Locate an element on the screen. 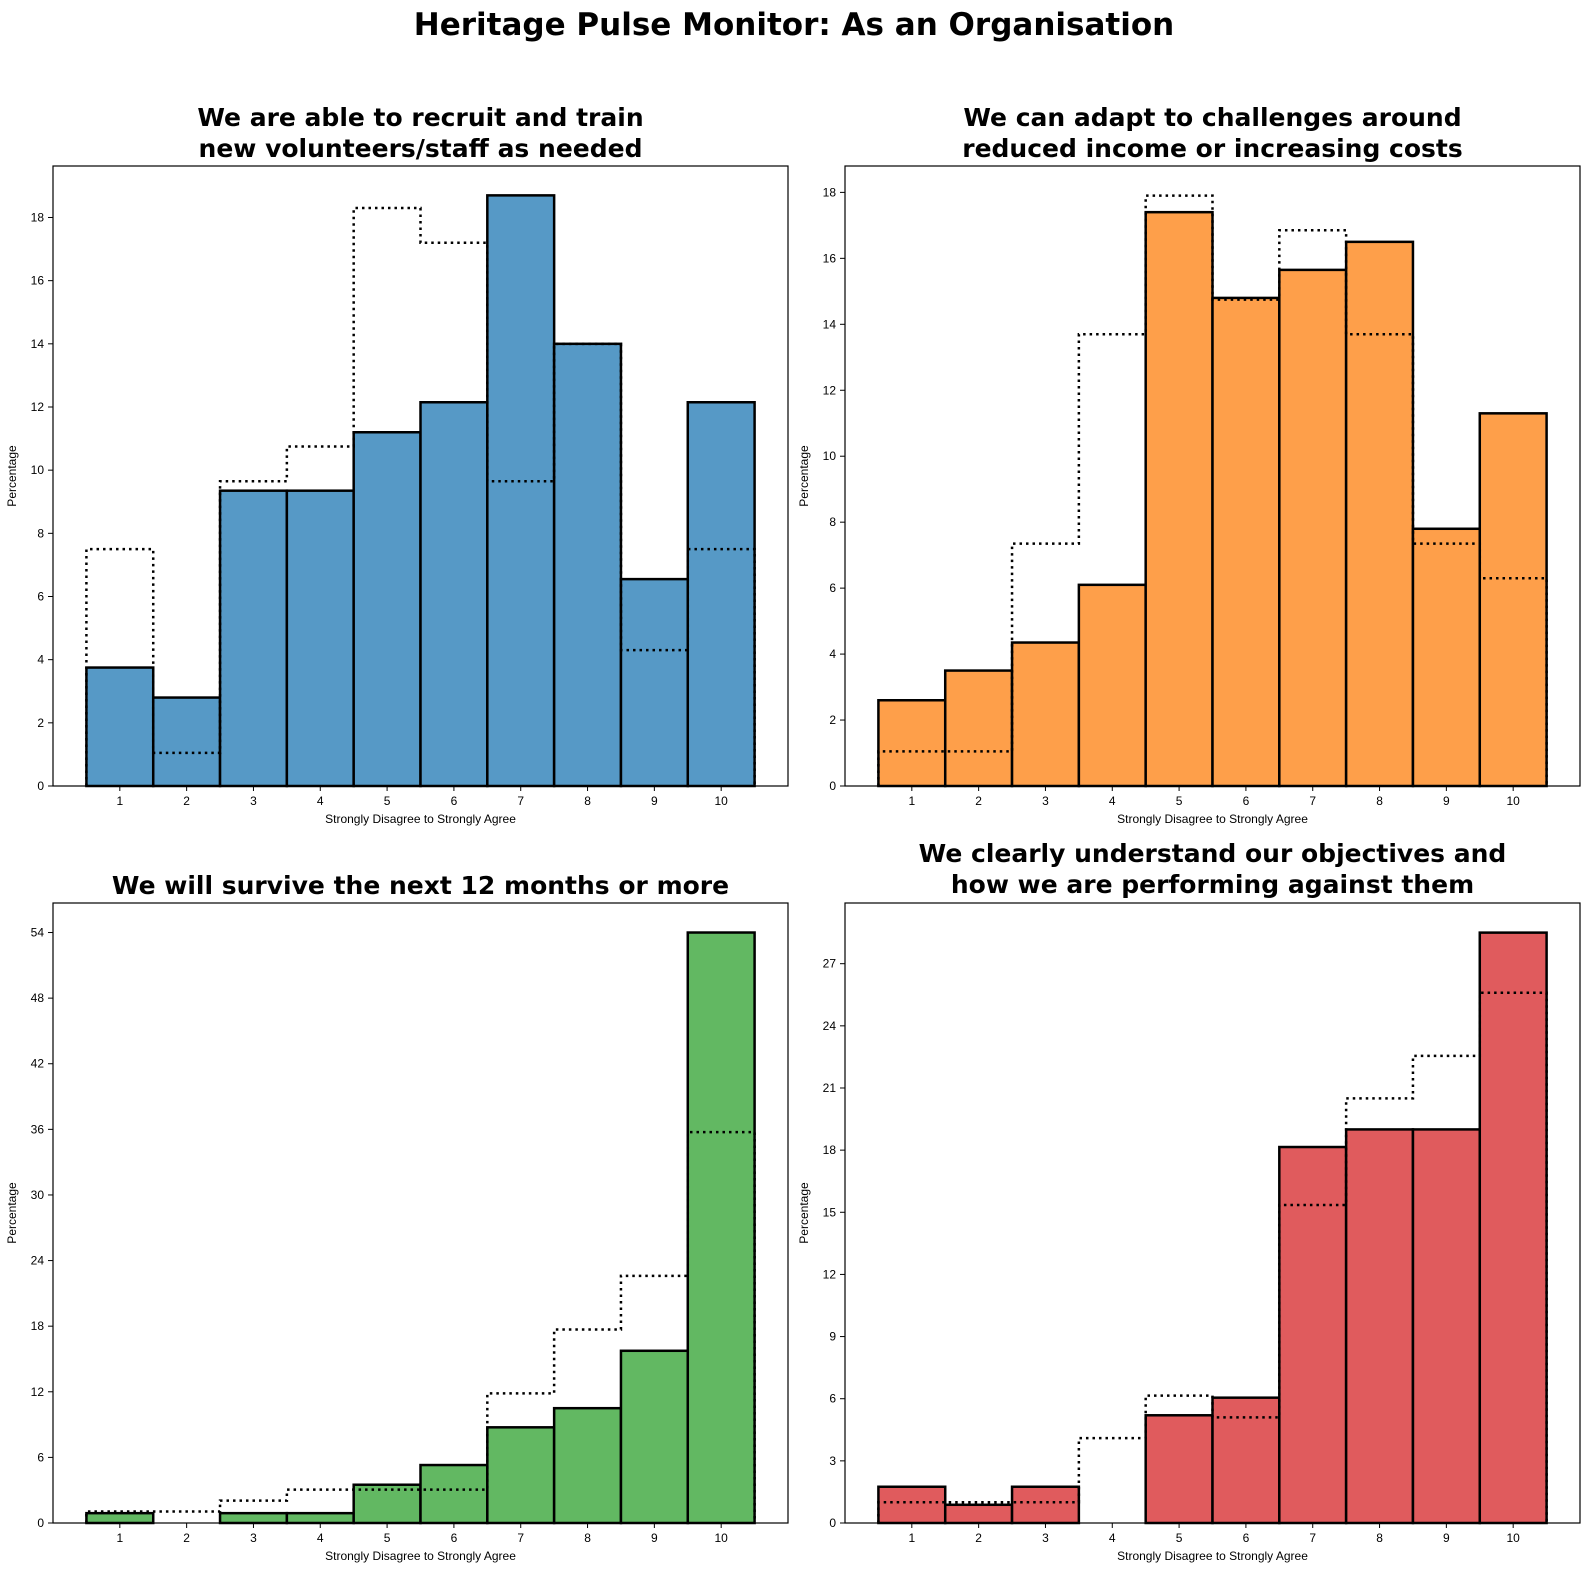 The image size is (1589, 1573). y-tick-label: 4 is located at coordinates (40, 660).